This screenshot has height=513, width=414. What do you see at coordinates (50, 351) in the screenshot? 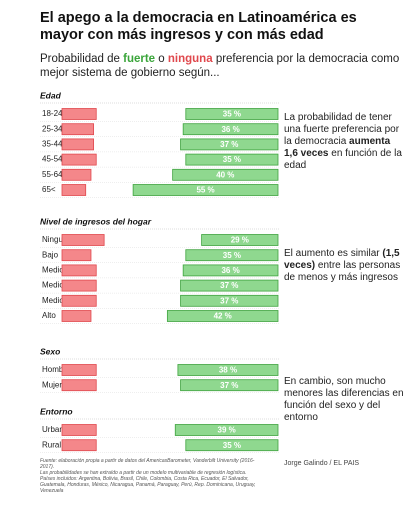
I see `group-header: Sexo` at bounding box center [50, 351].